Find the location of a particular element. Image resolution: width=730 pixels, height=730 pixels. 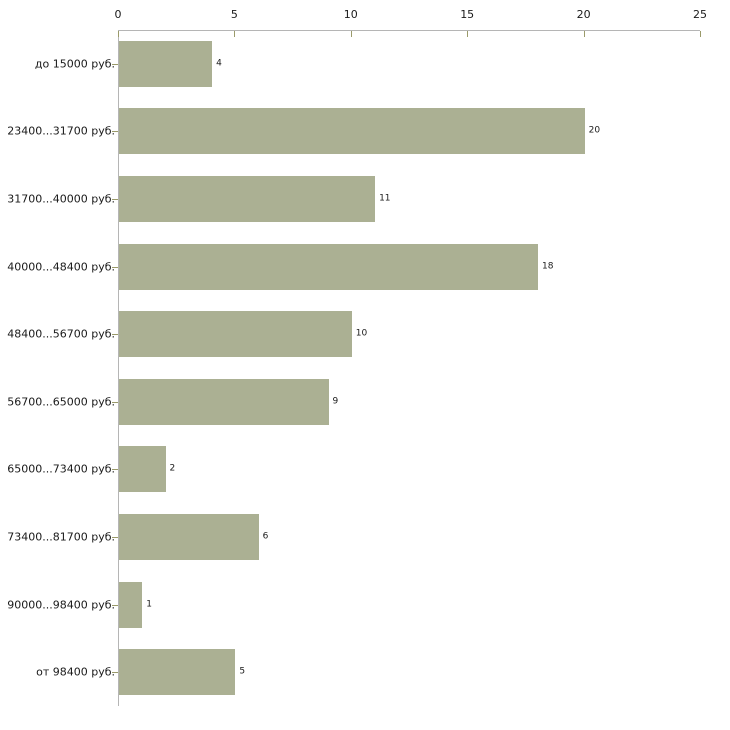

bar-value-label: 20 is located at coordinates (594, 130).